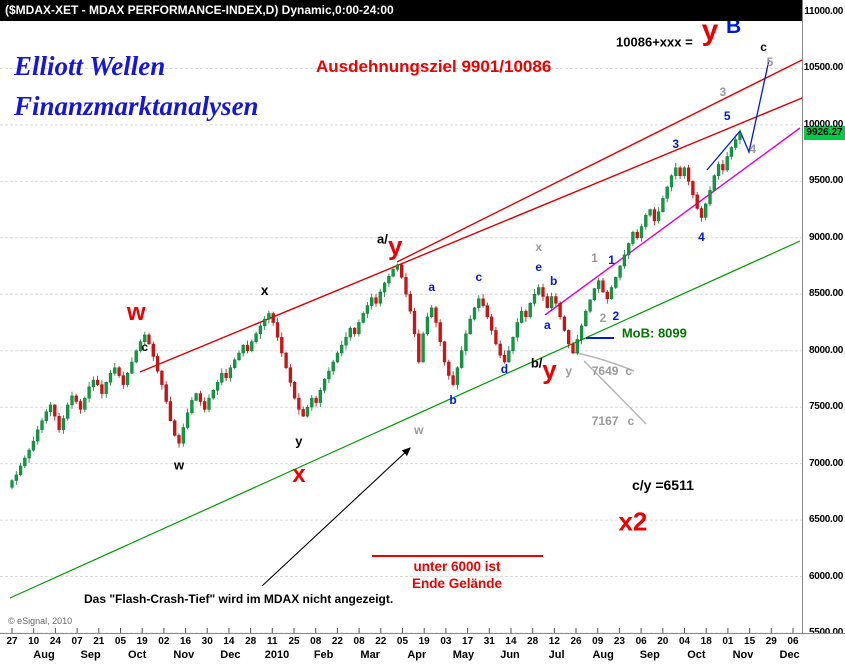  Describe the element at coordinates (510, 655) in the screenshot. I see `x-axis-month: Jun` at that location.